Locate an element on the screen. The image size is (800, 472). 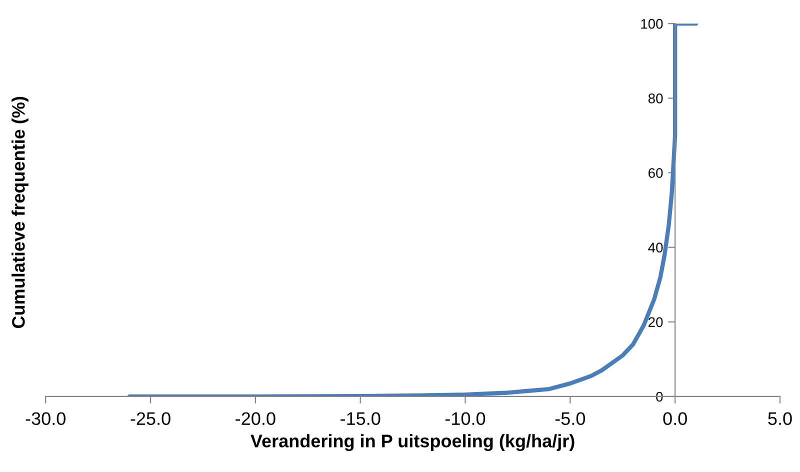
x-tick-label: -10.0 is located at coordinates (465, 419).